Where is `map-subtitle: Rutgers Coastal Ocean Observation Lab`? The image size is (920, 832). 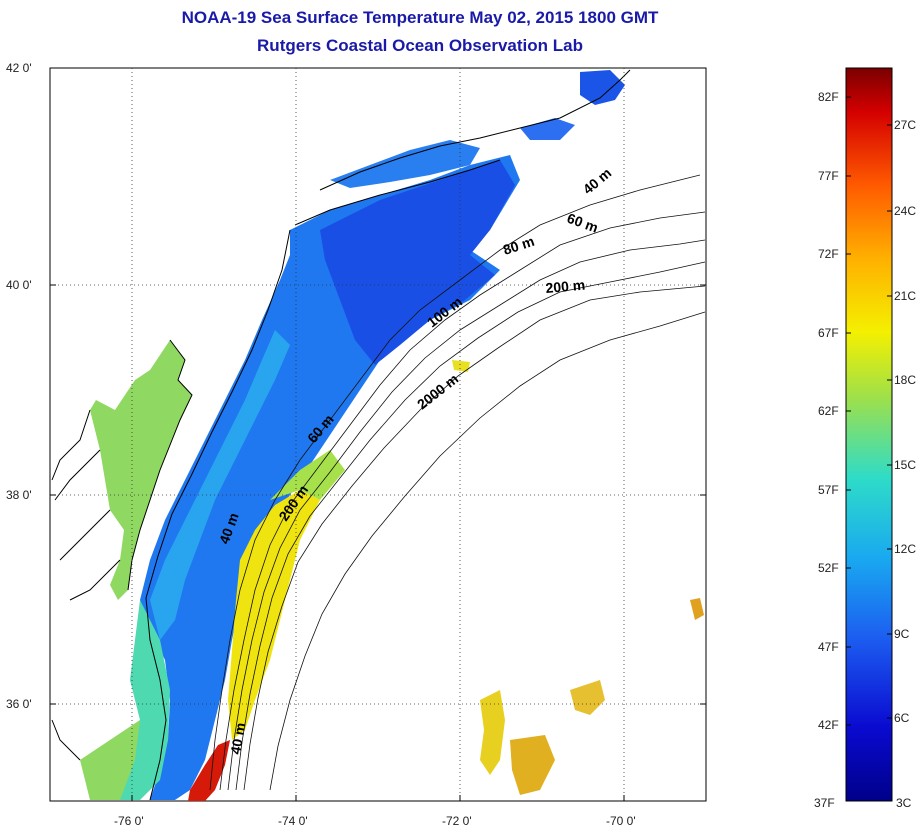
map-subtitle: Rutgers Coastal Ocean Observation Lab is located at coordinates (420, 45).